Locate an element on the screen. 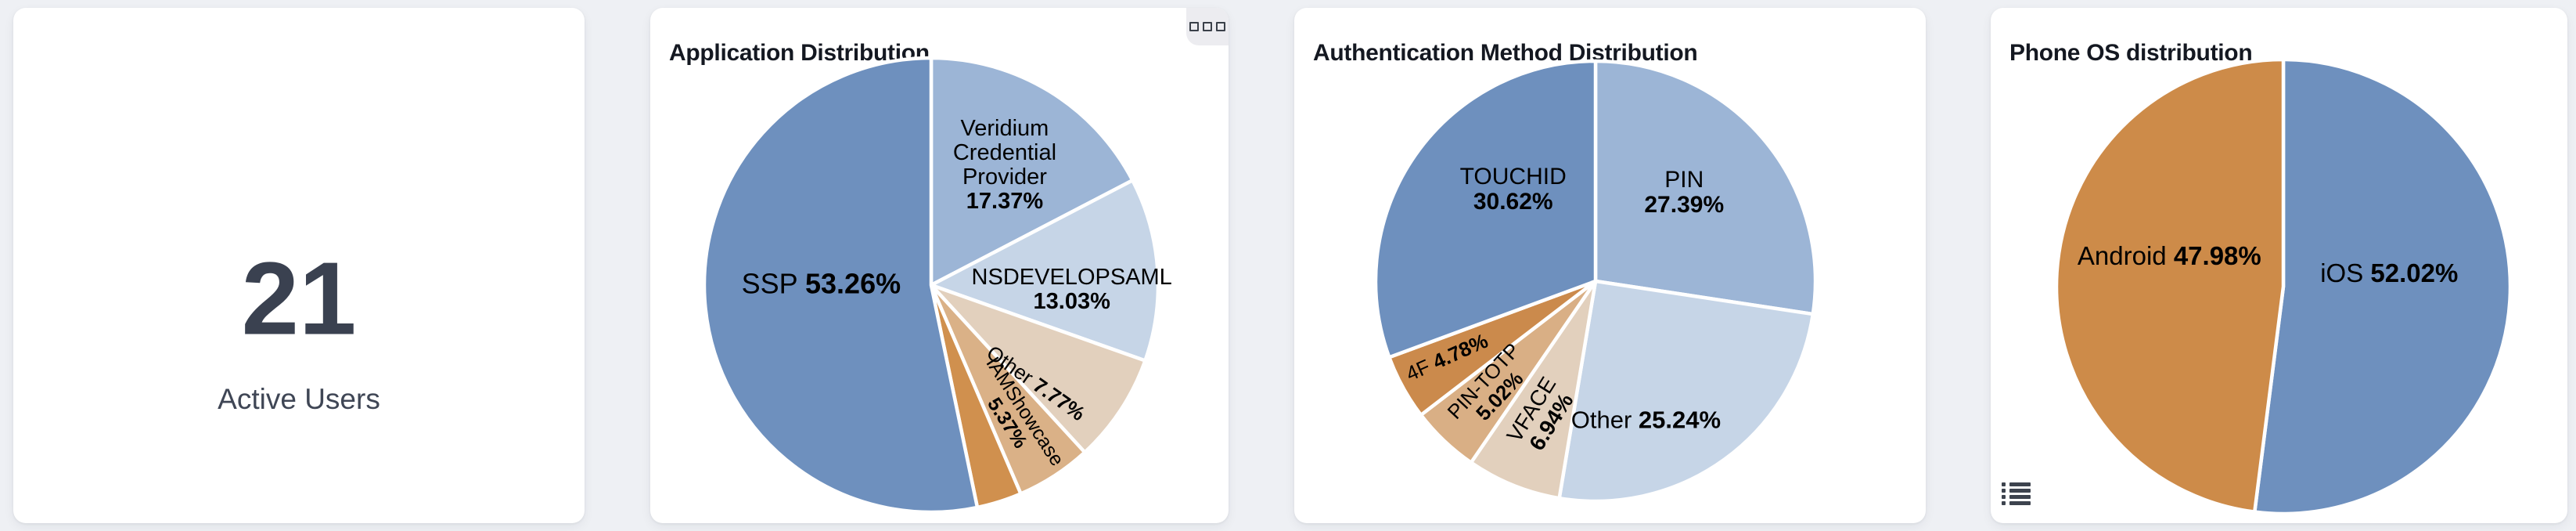 This screenshot has width=2576, height=531. list-icon is located at coordinates (2017, 493).